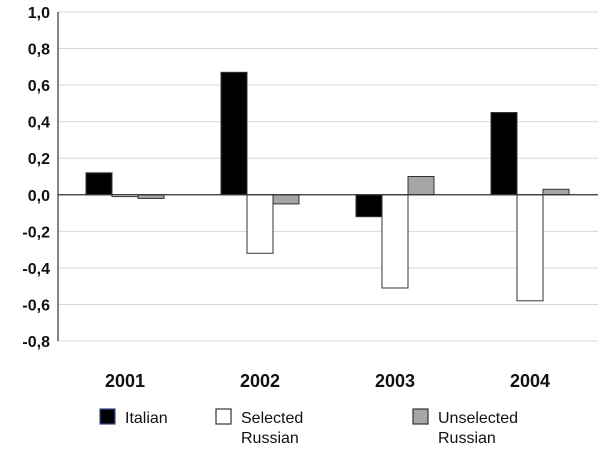 This screenshot has height=449, width=600. Describe the element at coordinates (504, 154) in the screenshot. I see `bar-italian-2004` at that location.